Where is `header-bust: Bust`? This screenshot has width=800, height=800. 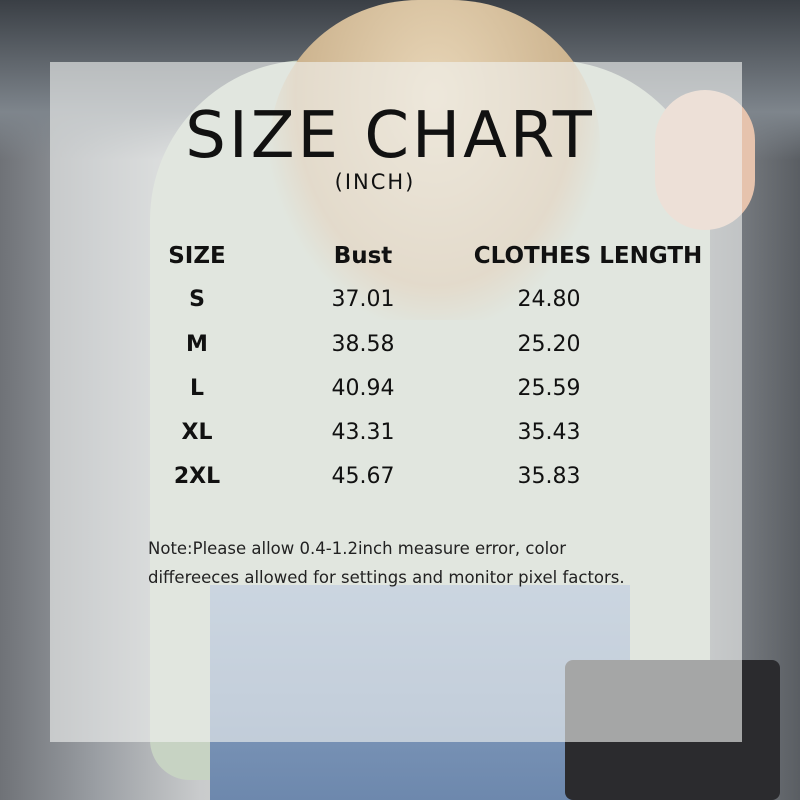
header-bust: Bust is located at coordinates (363, 256).